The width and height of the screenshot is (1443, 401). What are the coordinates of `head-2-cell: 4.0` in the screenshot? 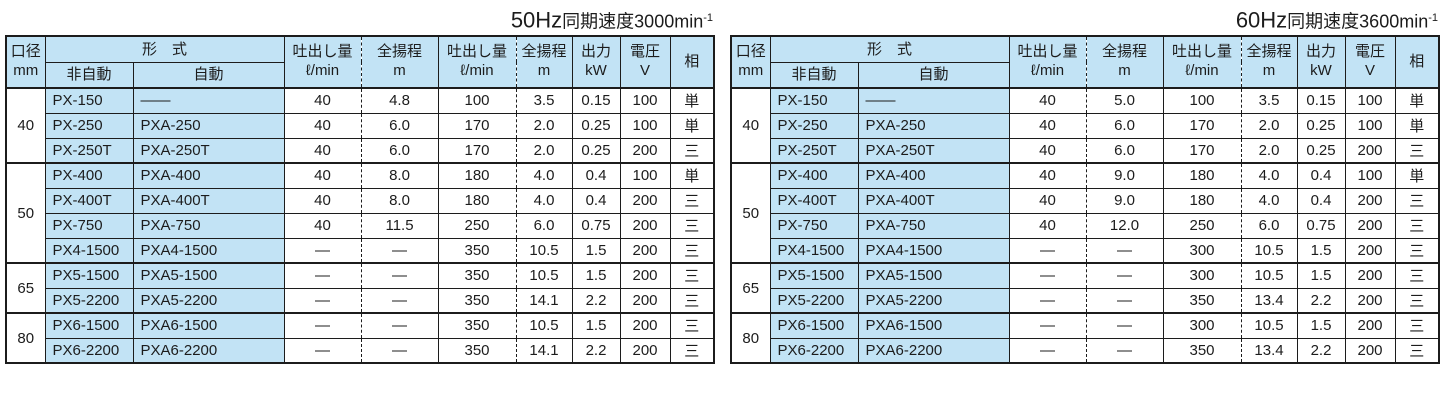 It's located at (1269, 200).